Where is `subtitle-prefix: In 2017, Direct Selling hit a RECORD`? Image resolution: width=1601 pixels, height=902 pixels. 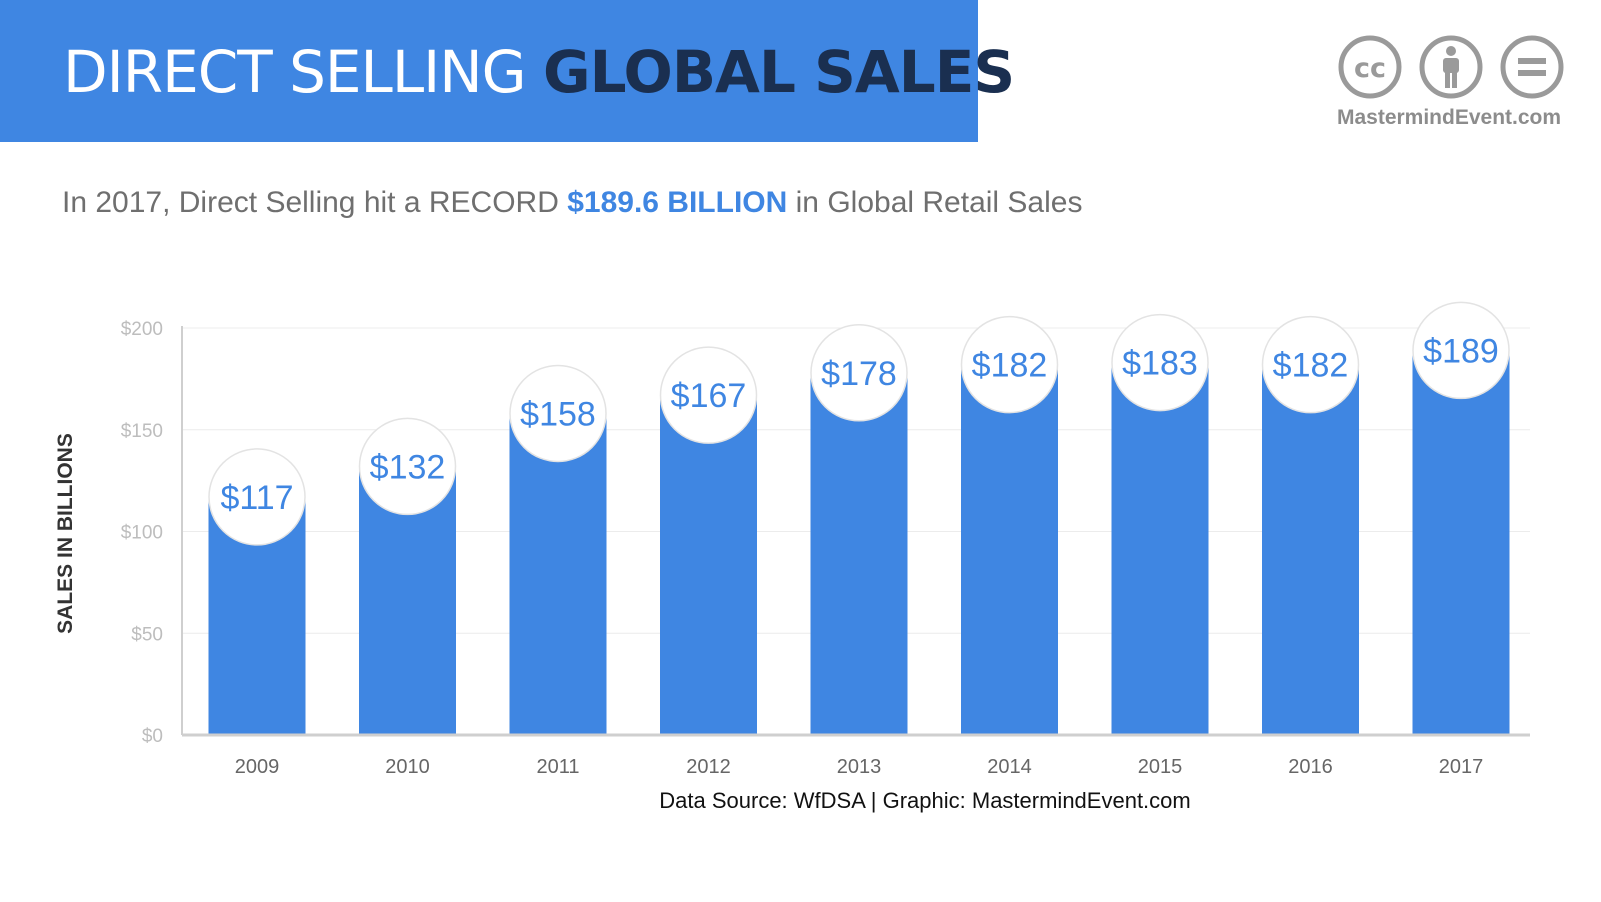 subtitle-prefix: In 2017, Direct Selling hit a RECORD is located at coordinates (310, 202).